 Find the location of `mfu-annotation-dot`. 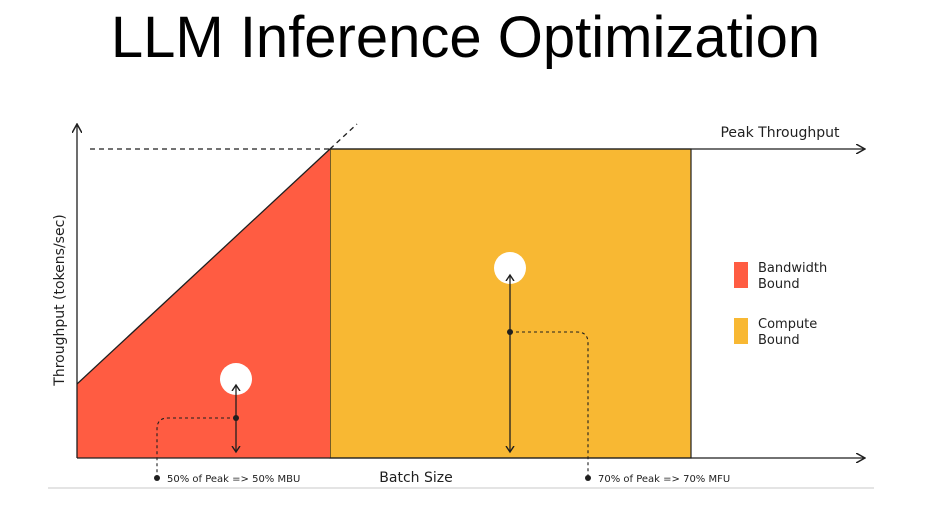

mfu-annotation-dot is located at coordinates (588, 478).